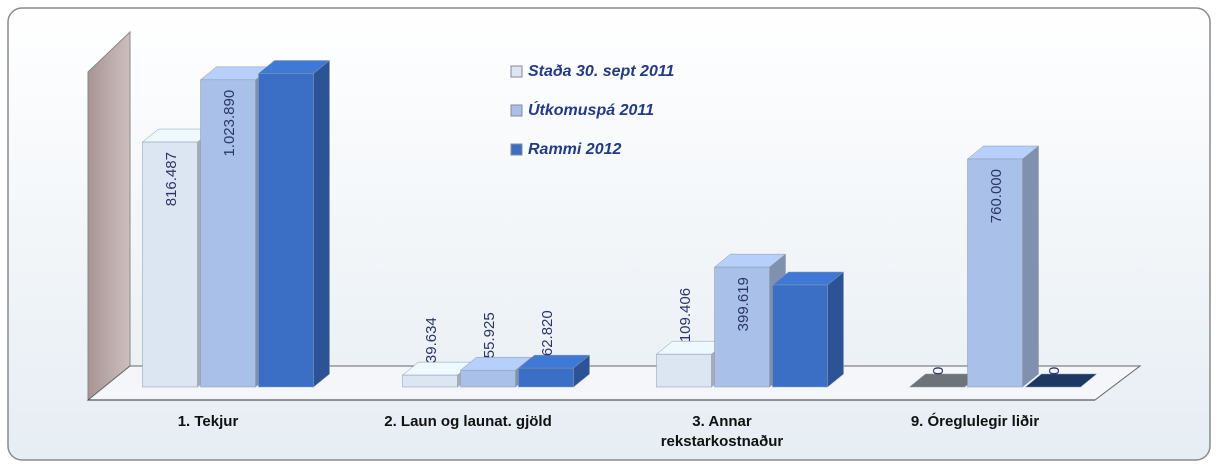 This screenshot has height=468, width=1218. What do you see at coordinates (975, 421) in the screenshot?
I see `x-tick-label: 9. Óreglulegir liðir` at bounding box center [975, 421].